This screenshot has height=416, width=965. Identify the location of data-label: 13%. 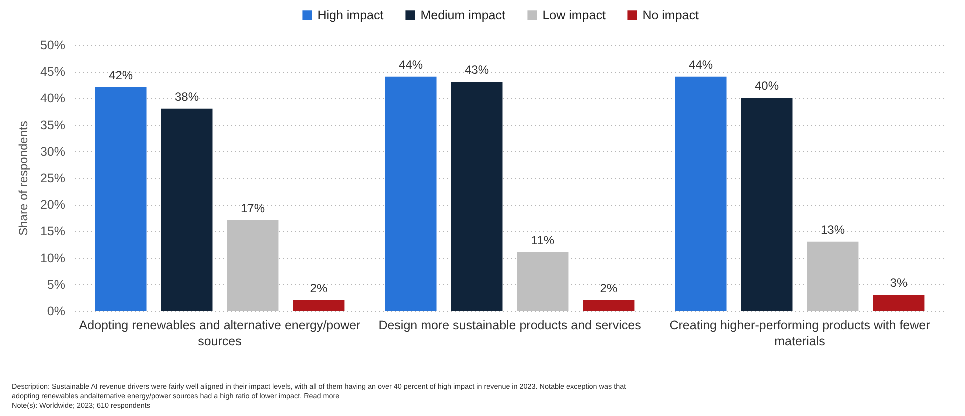
(833, 229).